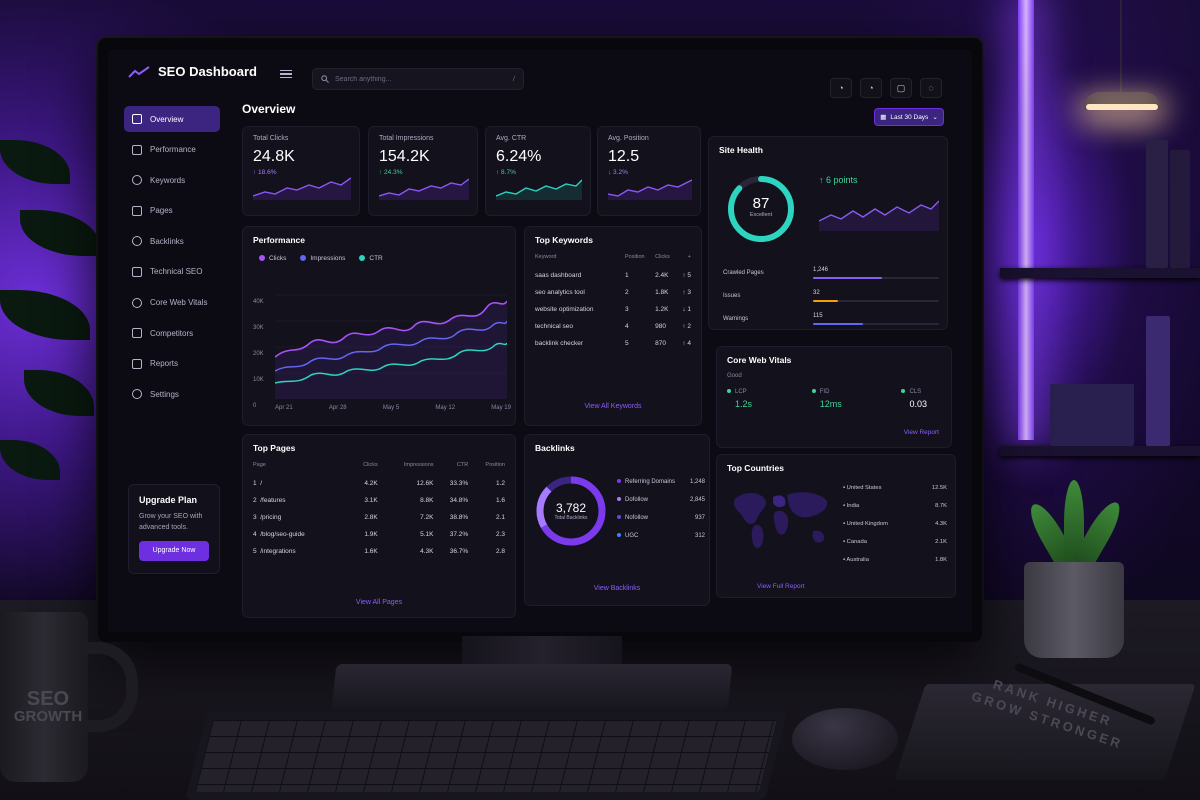 The height and width of the screenshot is (800, 1200). Describe the element at coordinates (613, 406) in the screenshot. I see `view-all-keywords-link: View All Keywords` at that location.